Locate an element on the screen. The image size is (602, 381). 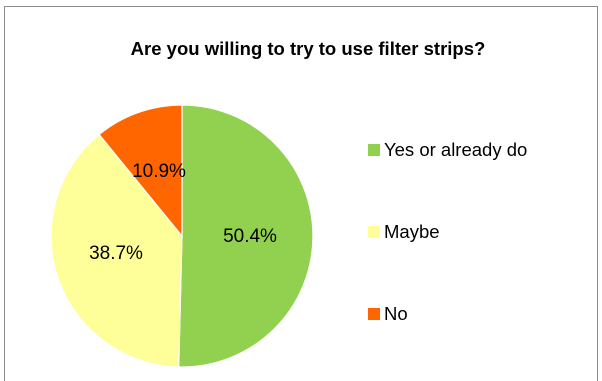
data-label: 10.9% is located at coordinates (159, 171).